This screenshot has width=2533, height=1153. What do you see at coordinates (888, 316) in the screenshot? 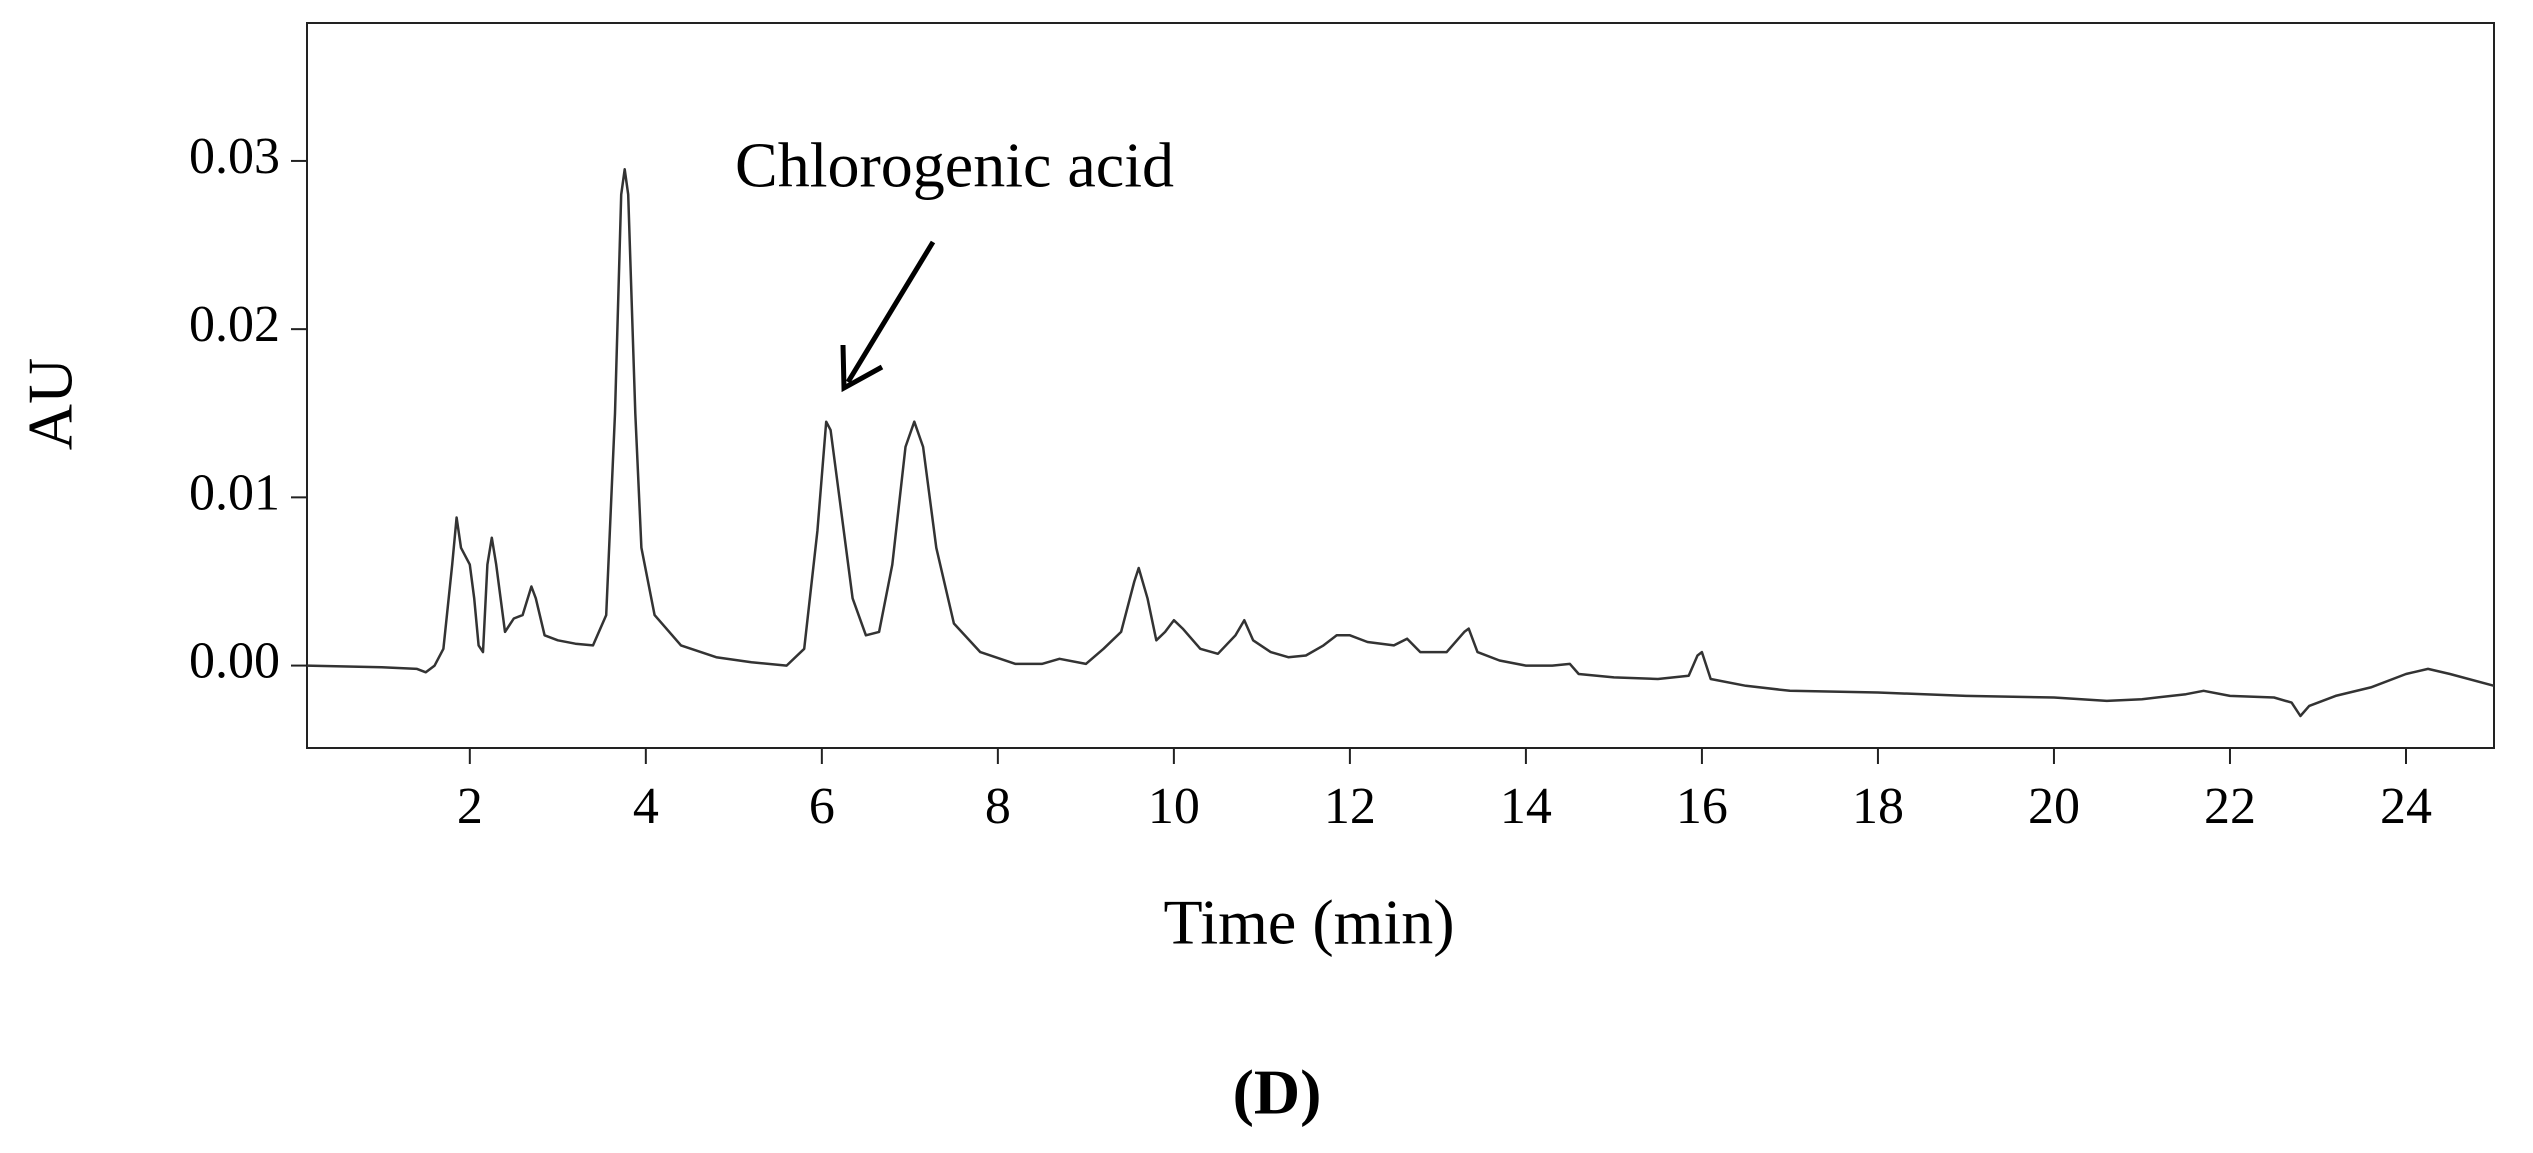
I see `annotation-arrow` at bounding box center [888, 316].